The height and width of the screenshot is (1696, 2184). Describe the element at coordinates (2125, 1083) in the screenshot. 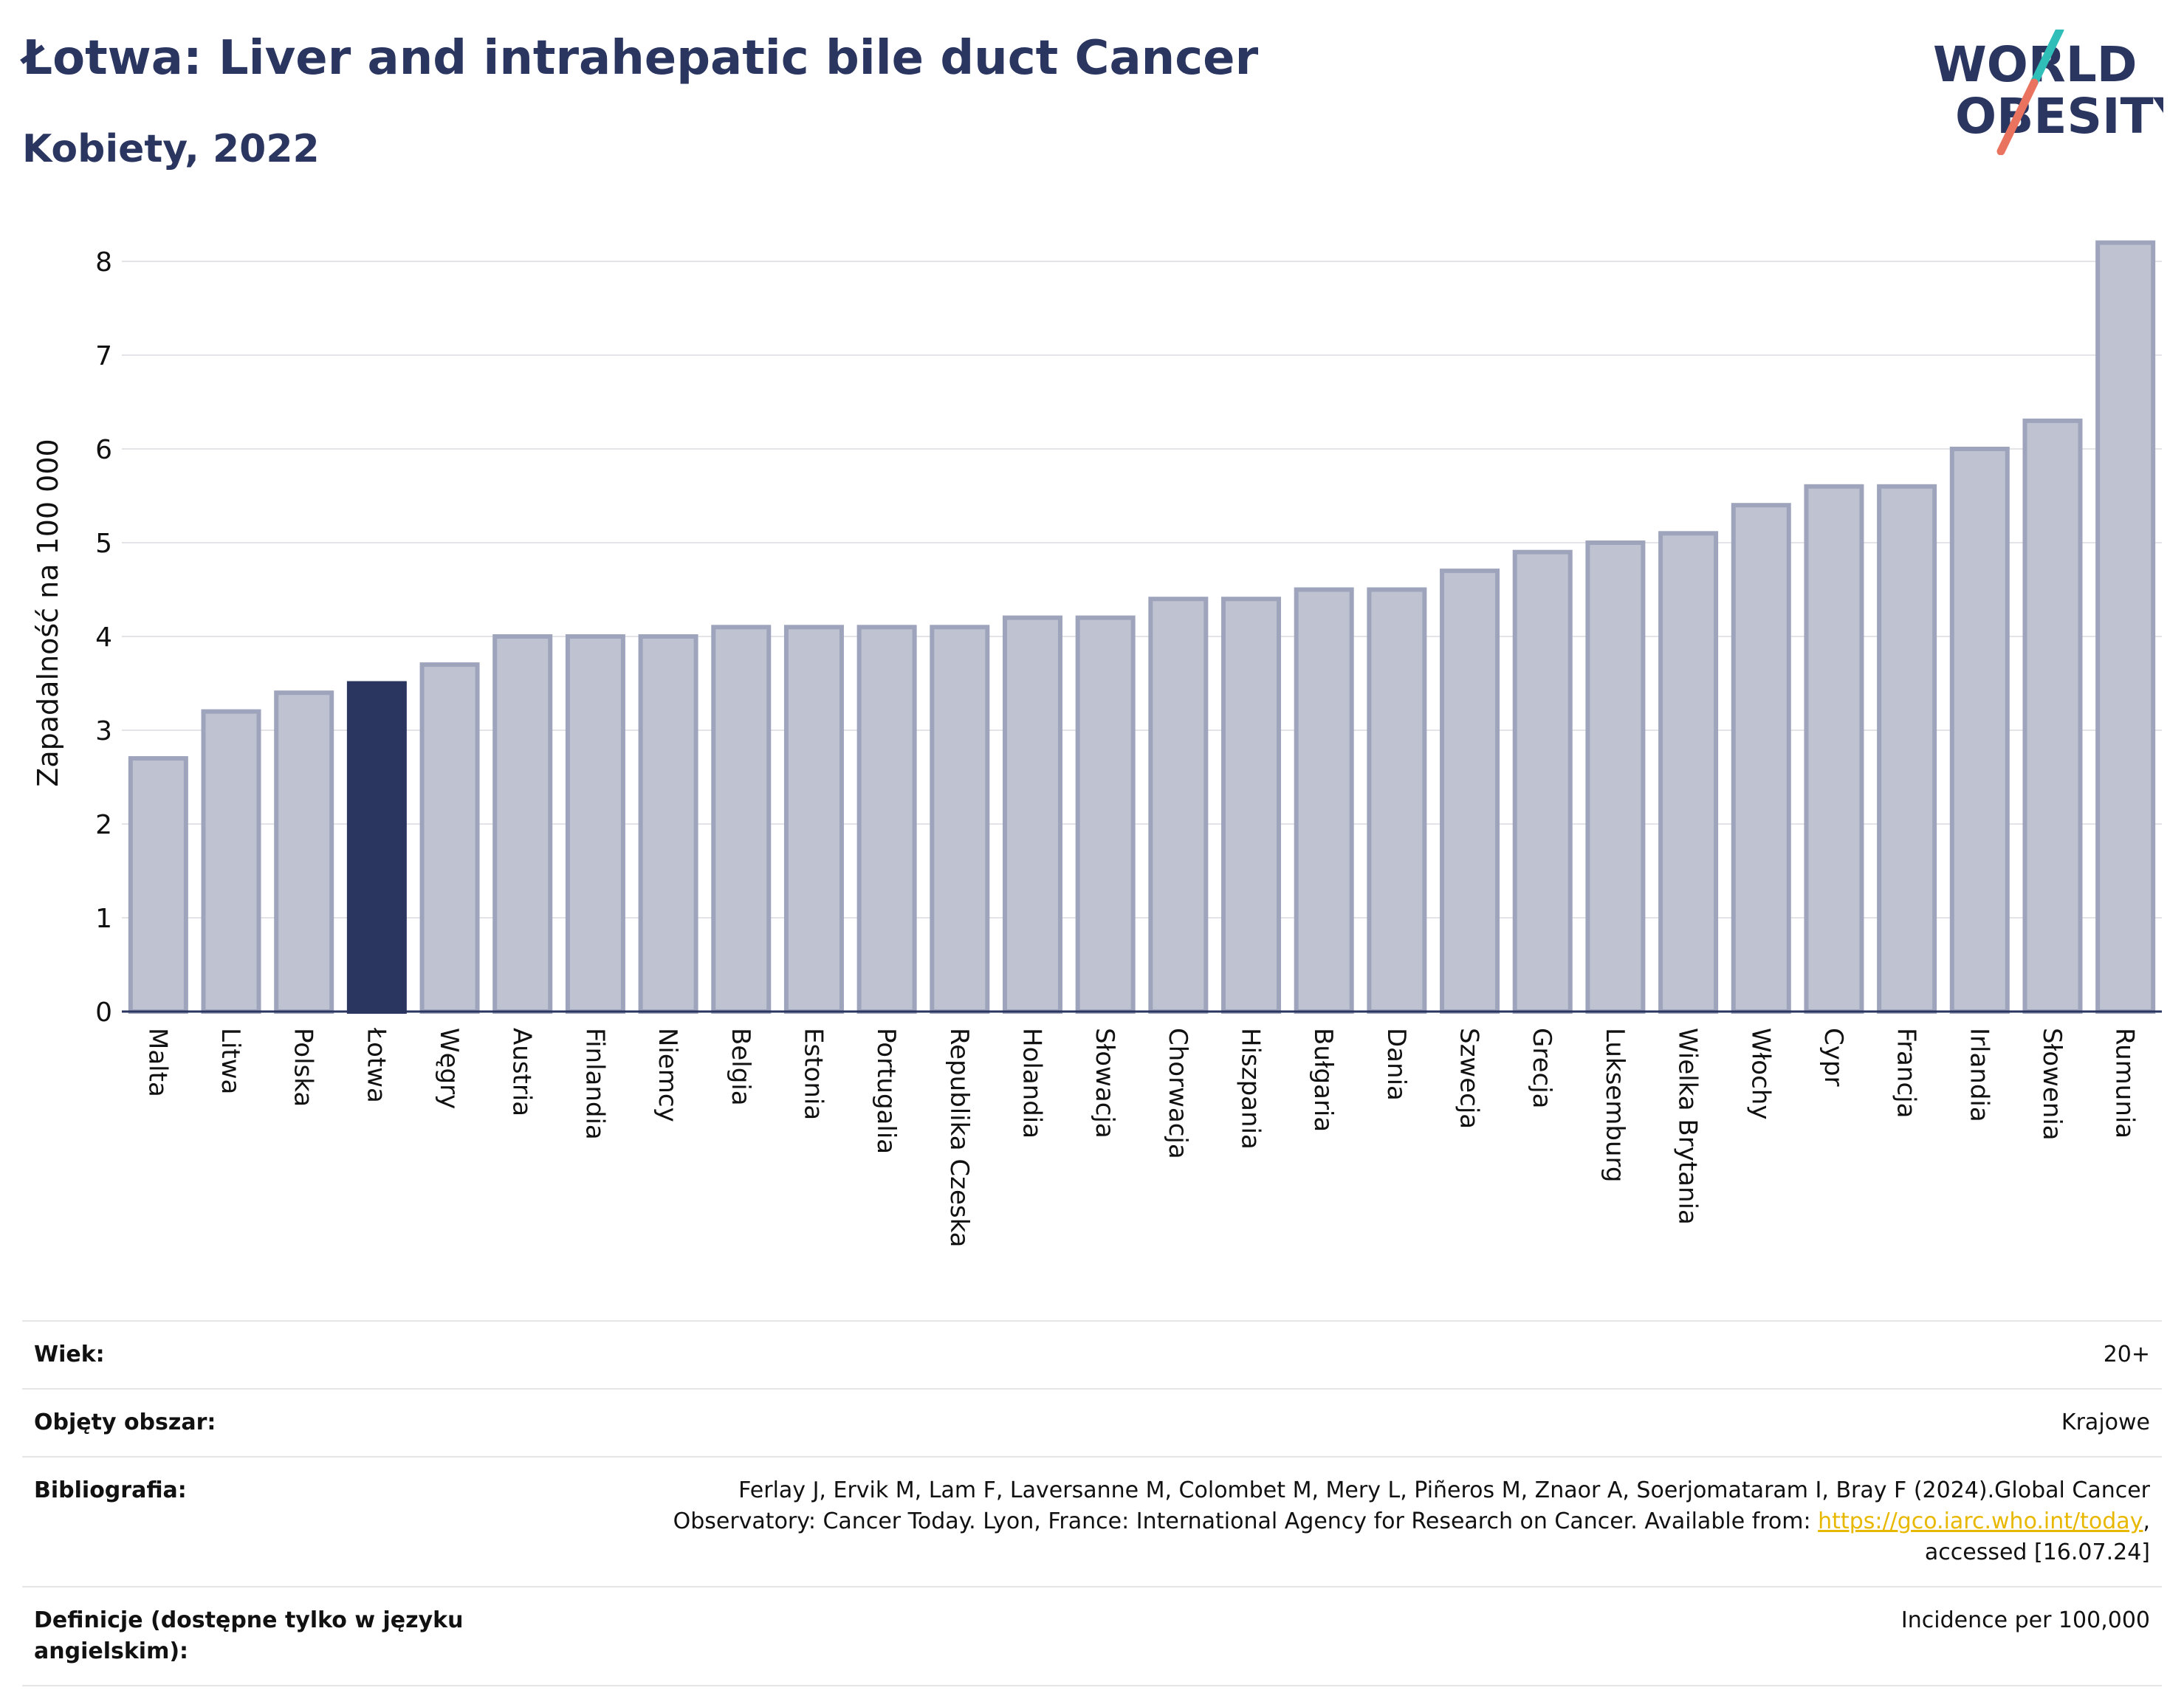

I see `x-tick-label: Rumunia` at that location.